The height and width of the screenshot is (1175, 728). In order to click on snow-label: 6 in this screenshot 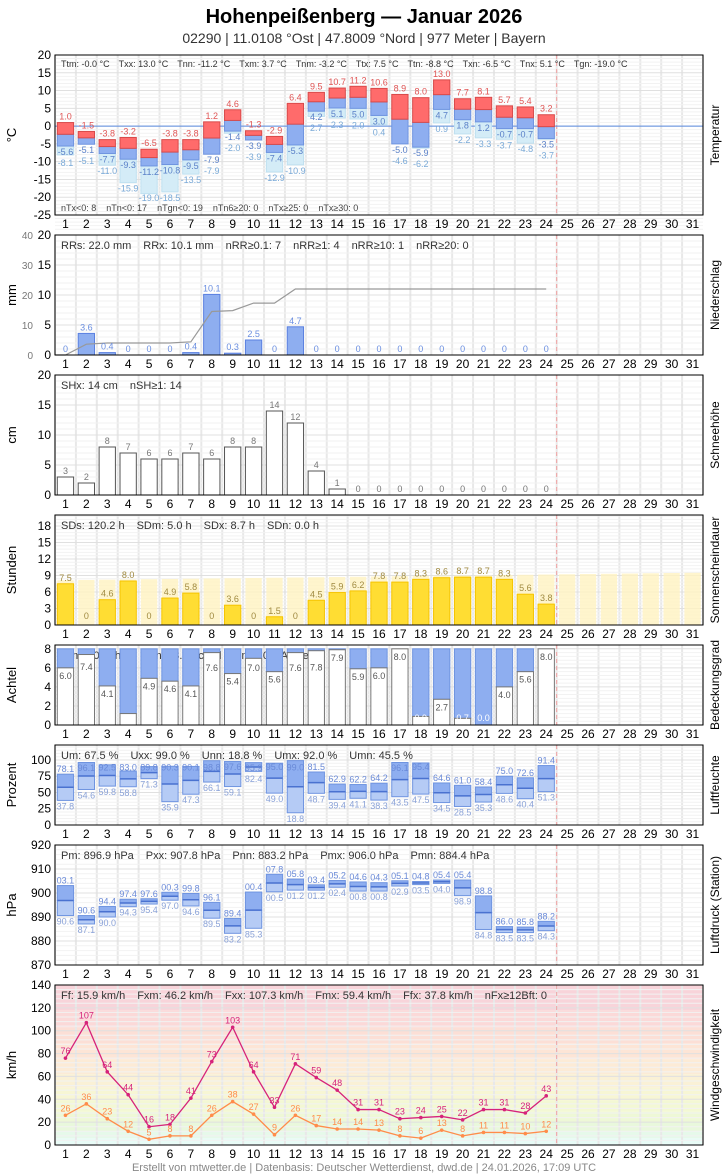, I will do `click(211, 453)`.